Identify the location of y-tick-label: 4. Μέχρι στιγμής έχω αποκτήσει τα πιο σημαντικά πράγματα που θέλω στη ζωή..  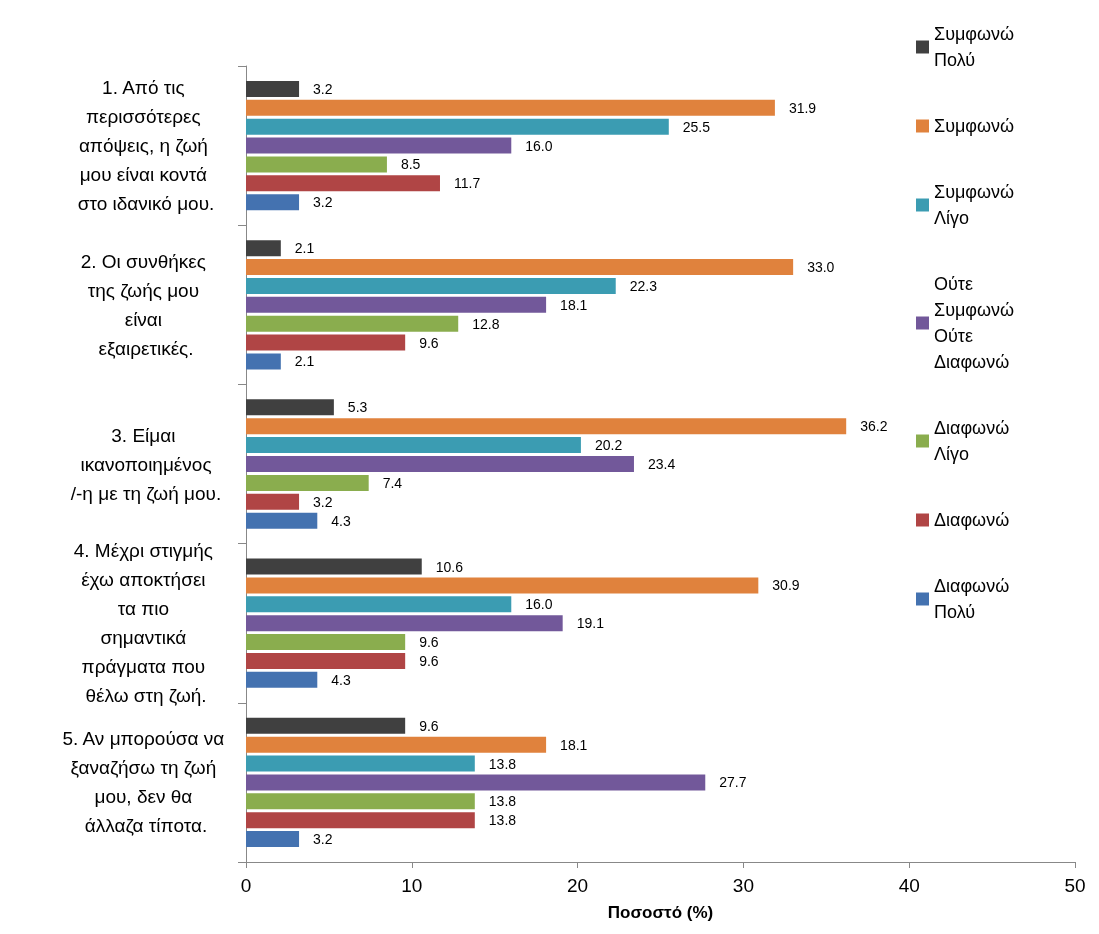
(146, 623).